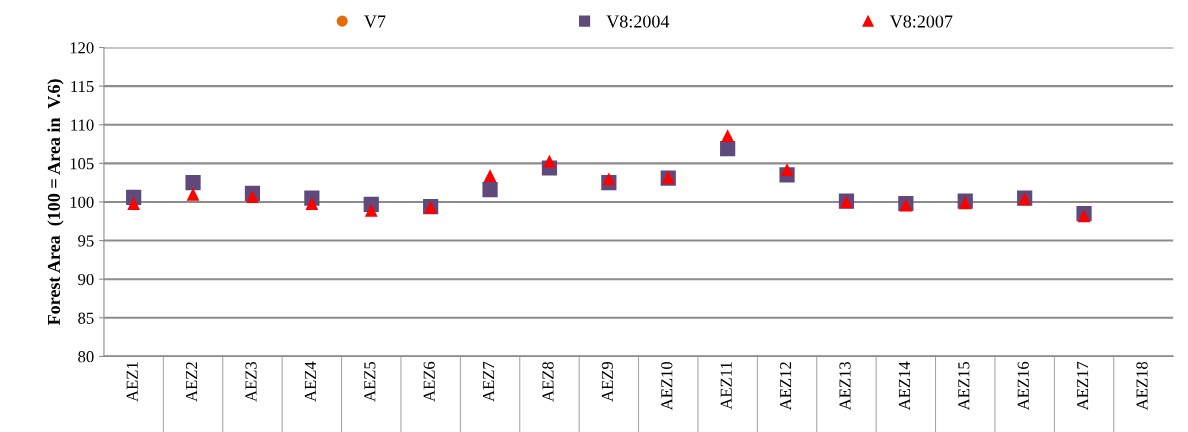 The width and height of the screenshot is (1188, 432). I want to click on y-tick-label: 90, so click(86, 279).